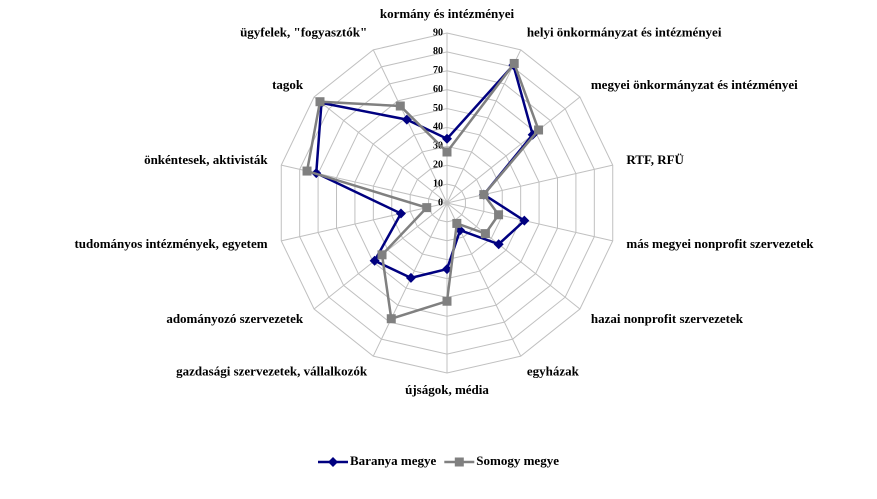 This screenshot has width=877, height=499. I want to click on tick-label: 40, so click(438, 127).